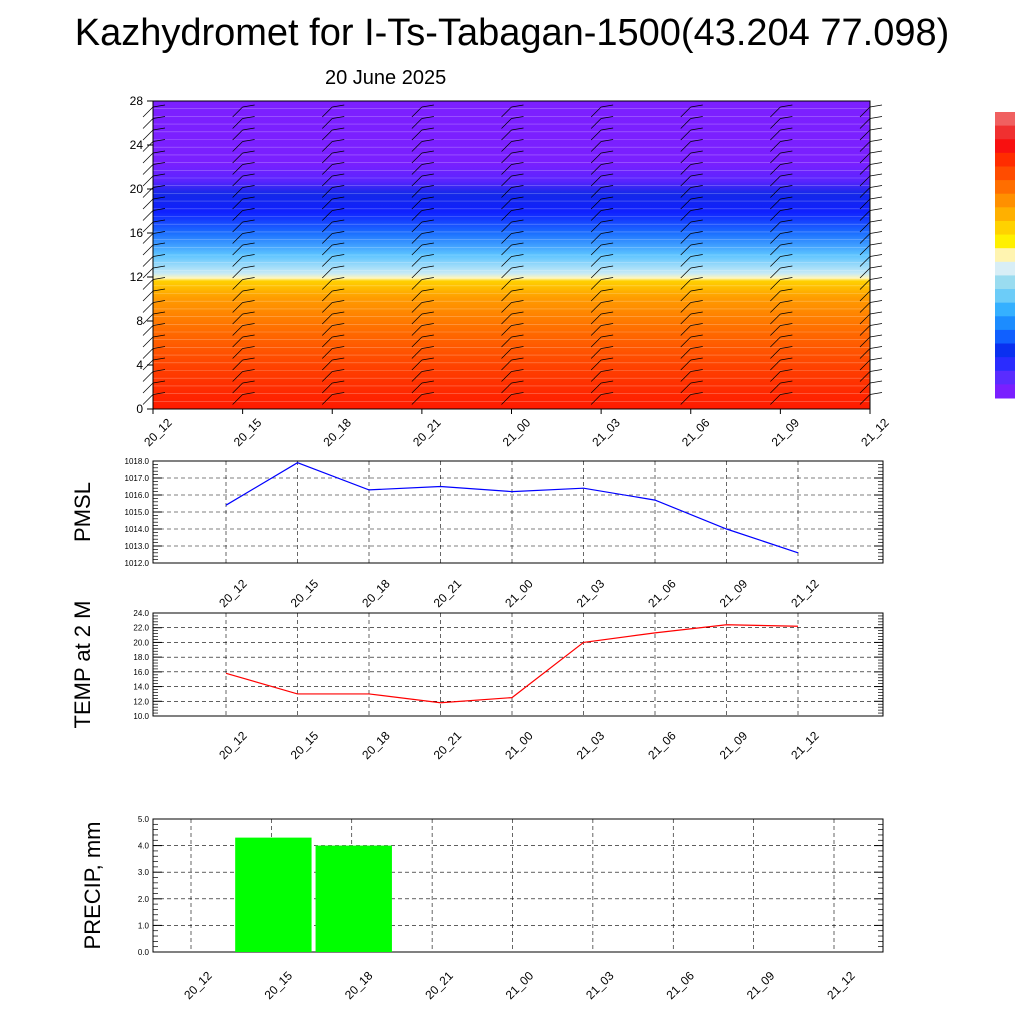  Describe the element at coordinates (137, 461) in the screenshot. I see `y-tick-label: 1018.0` at that location.